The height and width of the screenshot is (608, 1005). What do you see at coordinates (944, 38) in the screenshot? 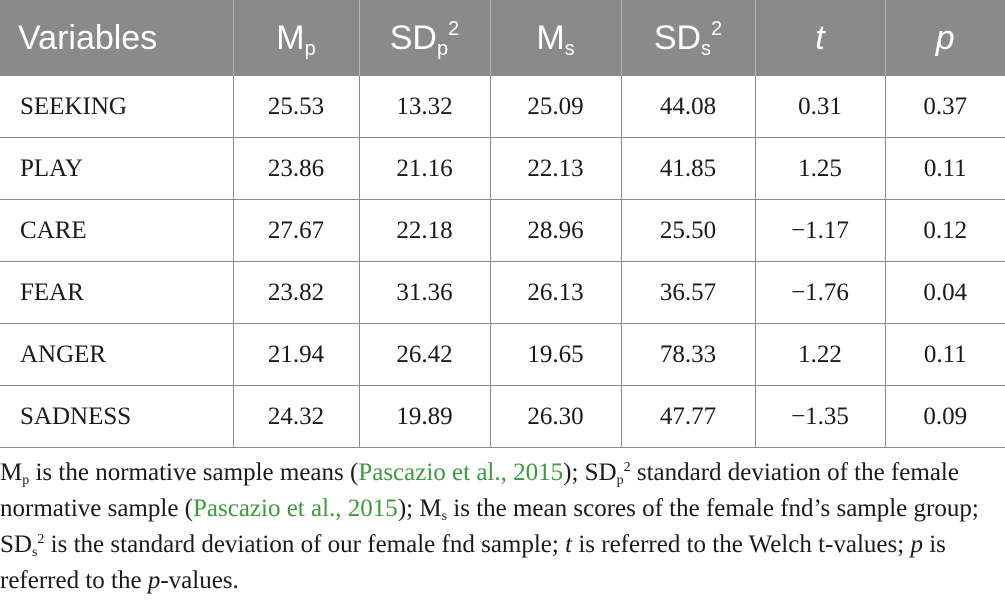
I see `header-p: p` at bounding box center [944, 38].